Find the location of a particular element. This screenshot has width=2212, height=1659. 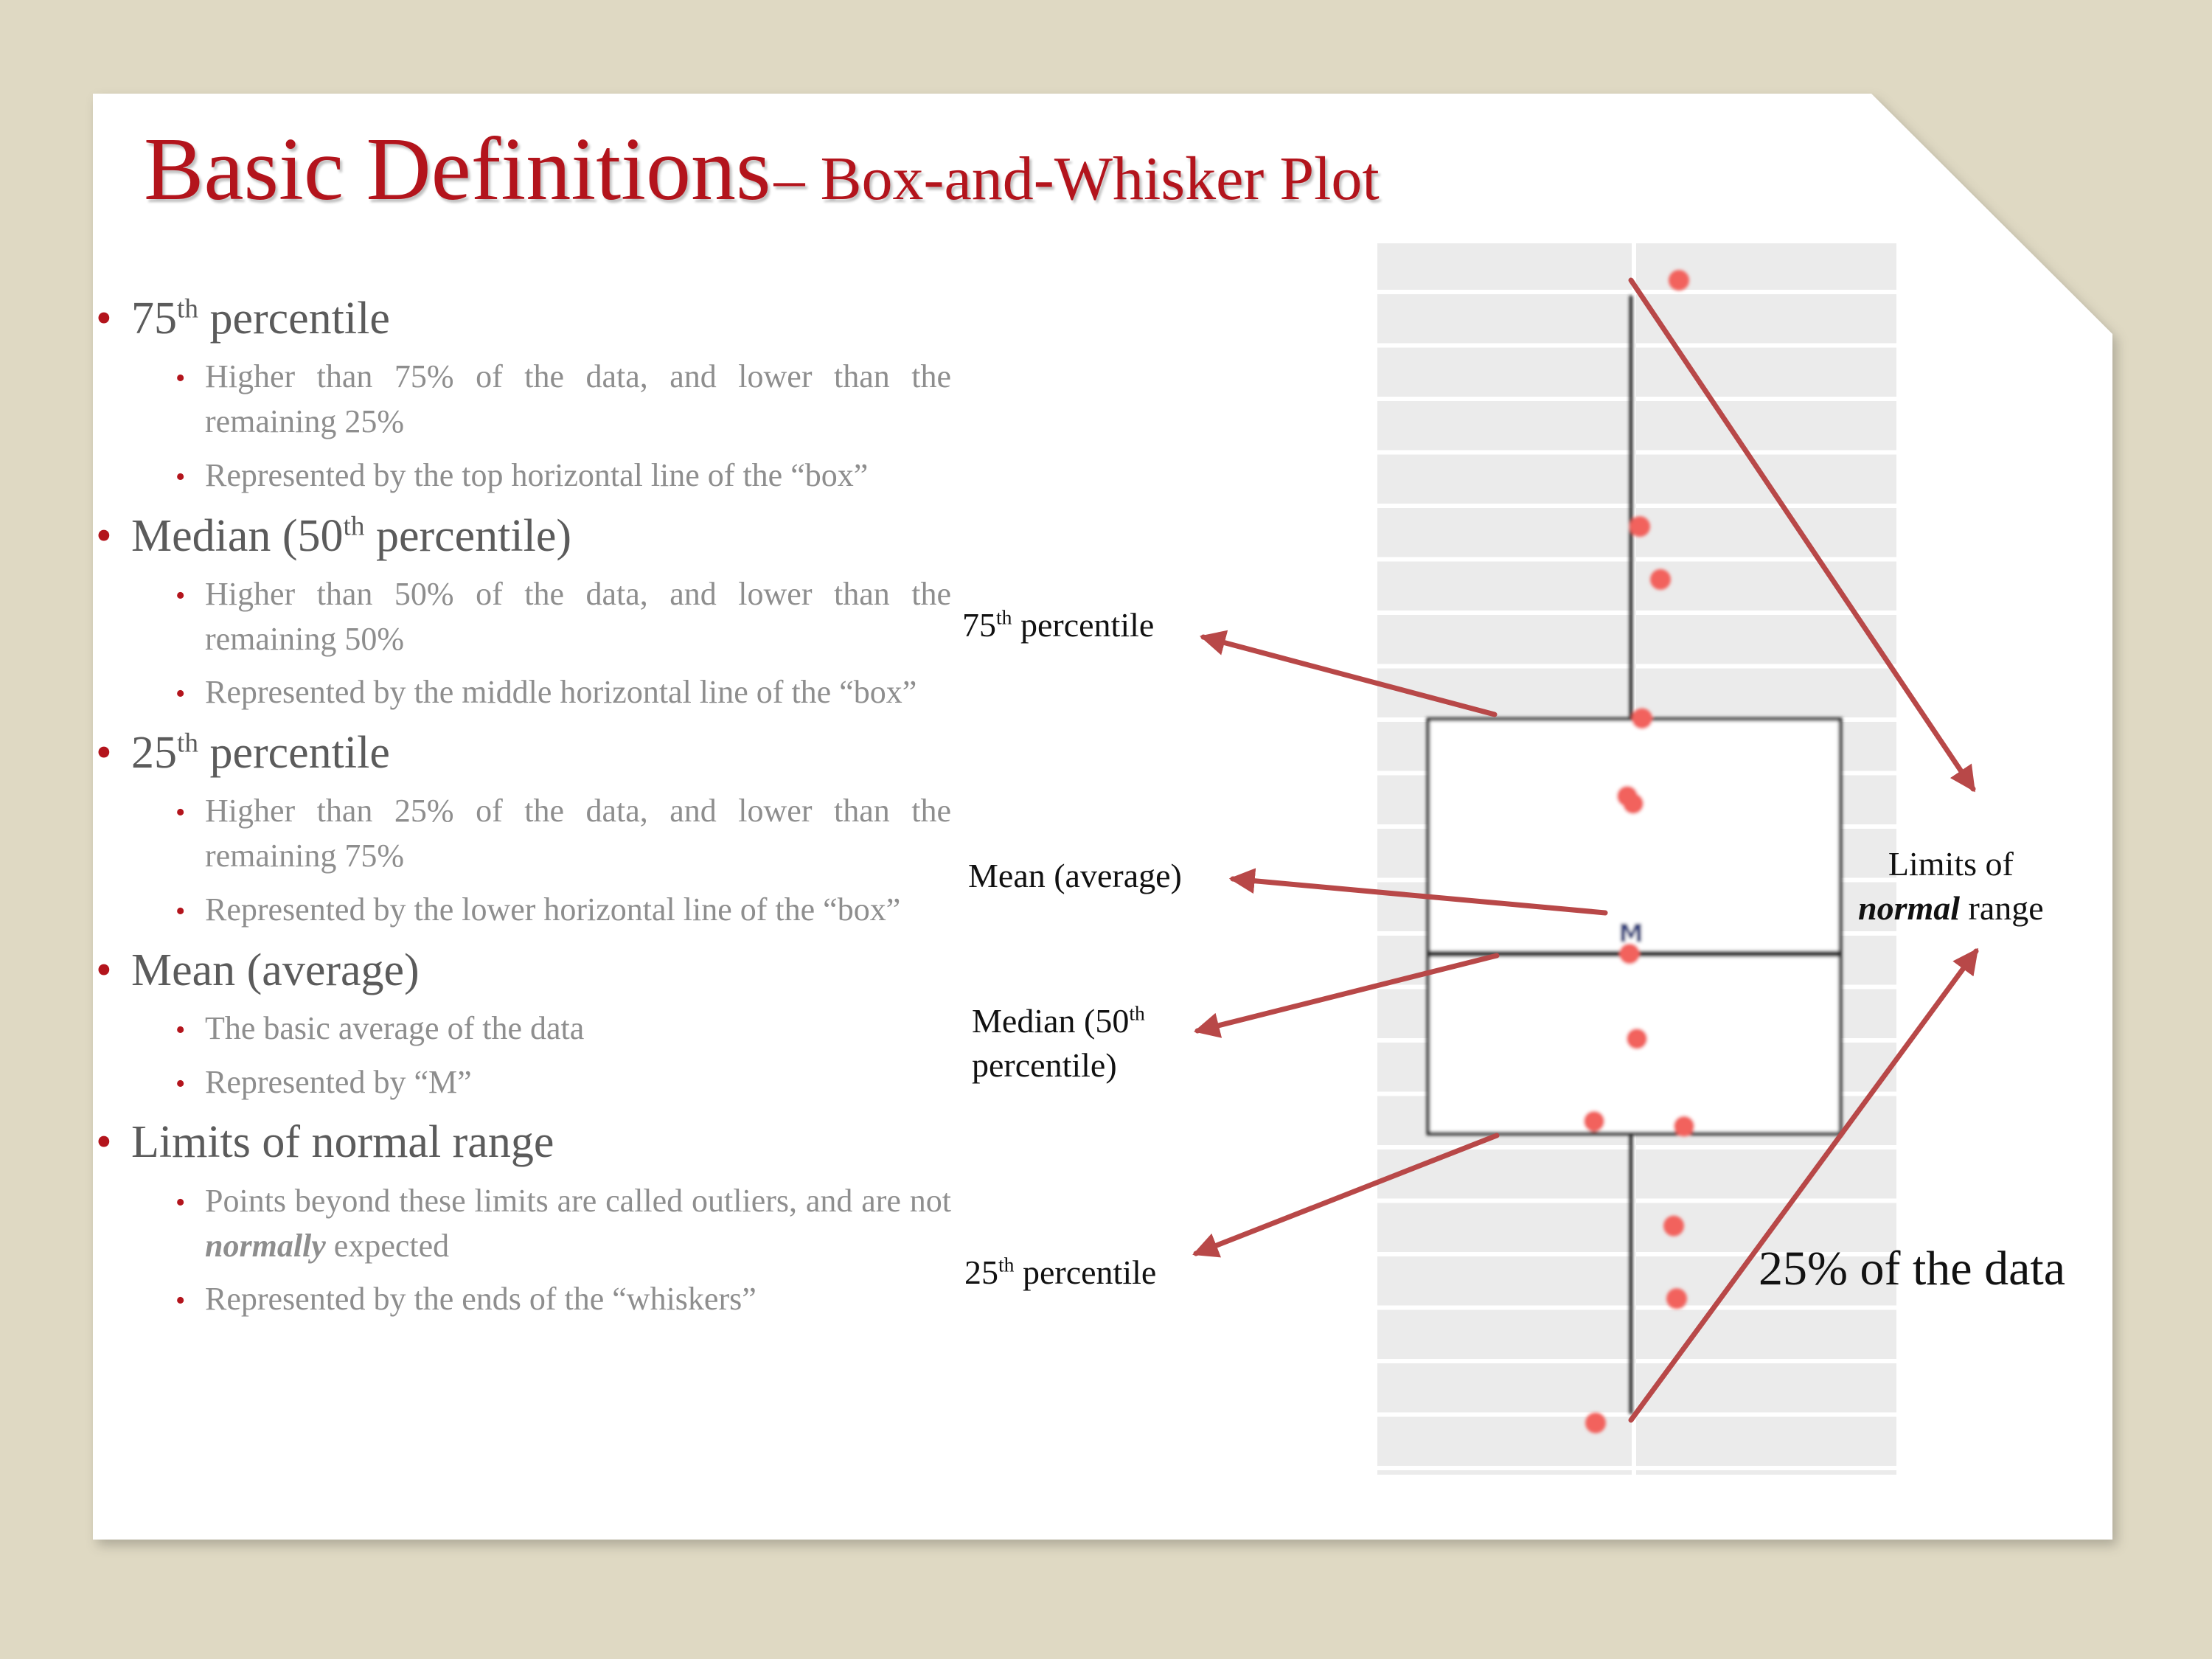

callout-median: Median (50th percentile) is located at coordinates (1058, 1043).